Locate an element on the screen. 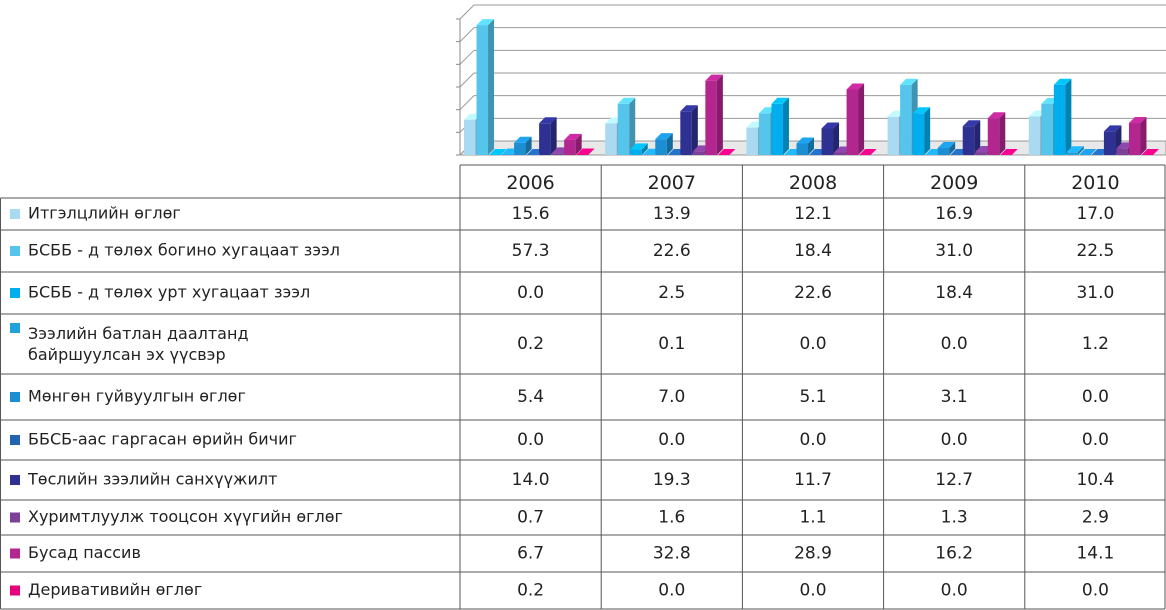 The image size is (1166, 610). data-label: 12.1 is located at coordinates (813, 214).